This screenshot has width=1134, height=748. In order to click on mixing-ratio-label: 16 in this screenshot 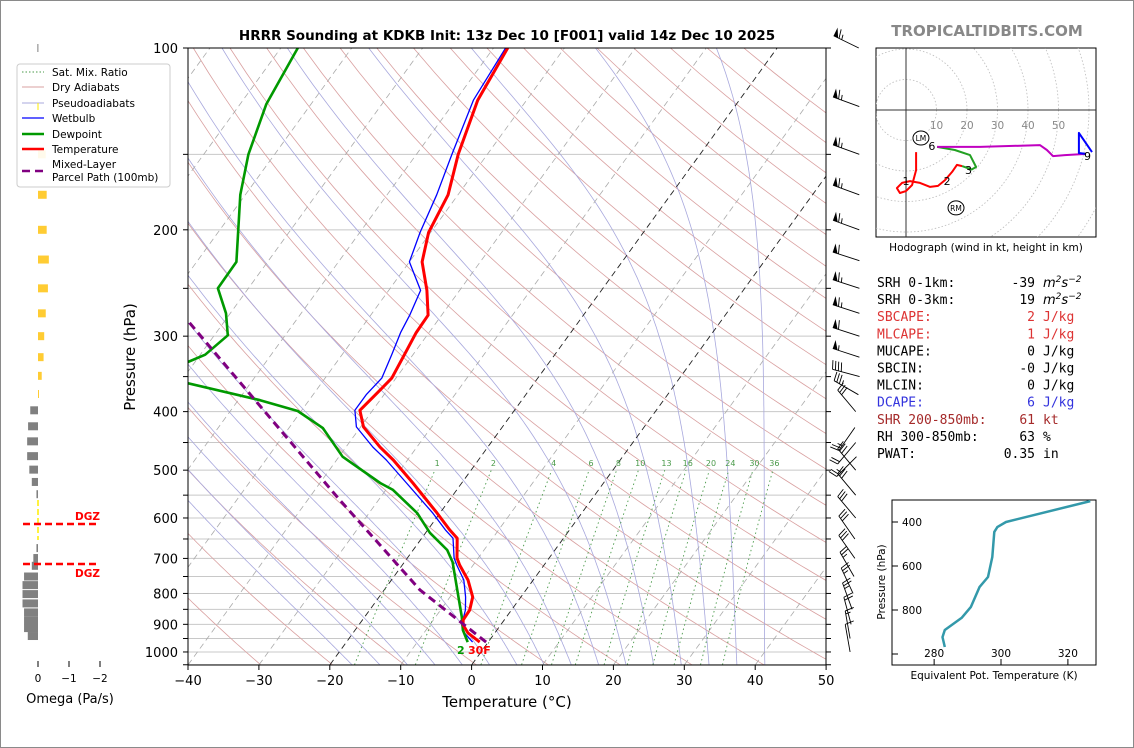, I will do `click(688, 463)`.